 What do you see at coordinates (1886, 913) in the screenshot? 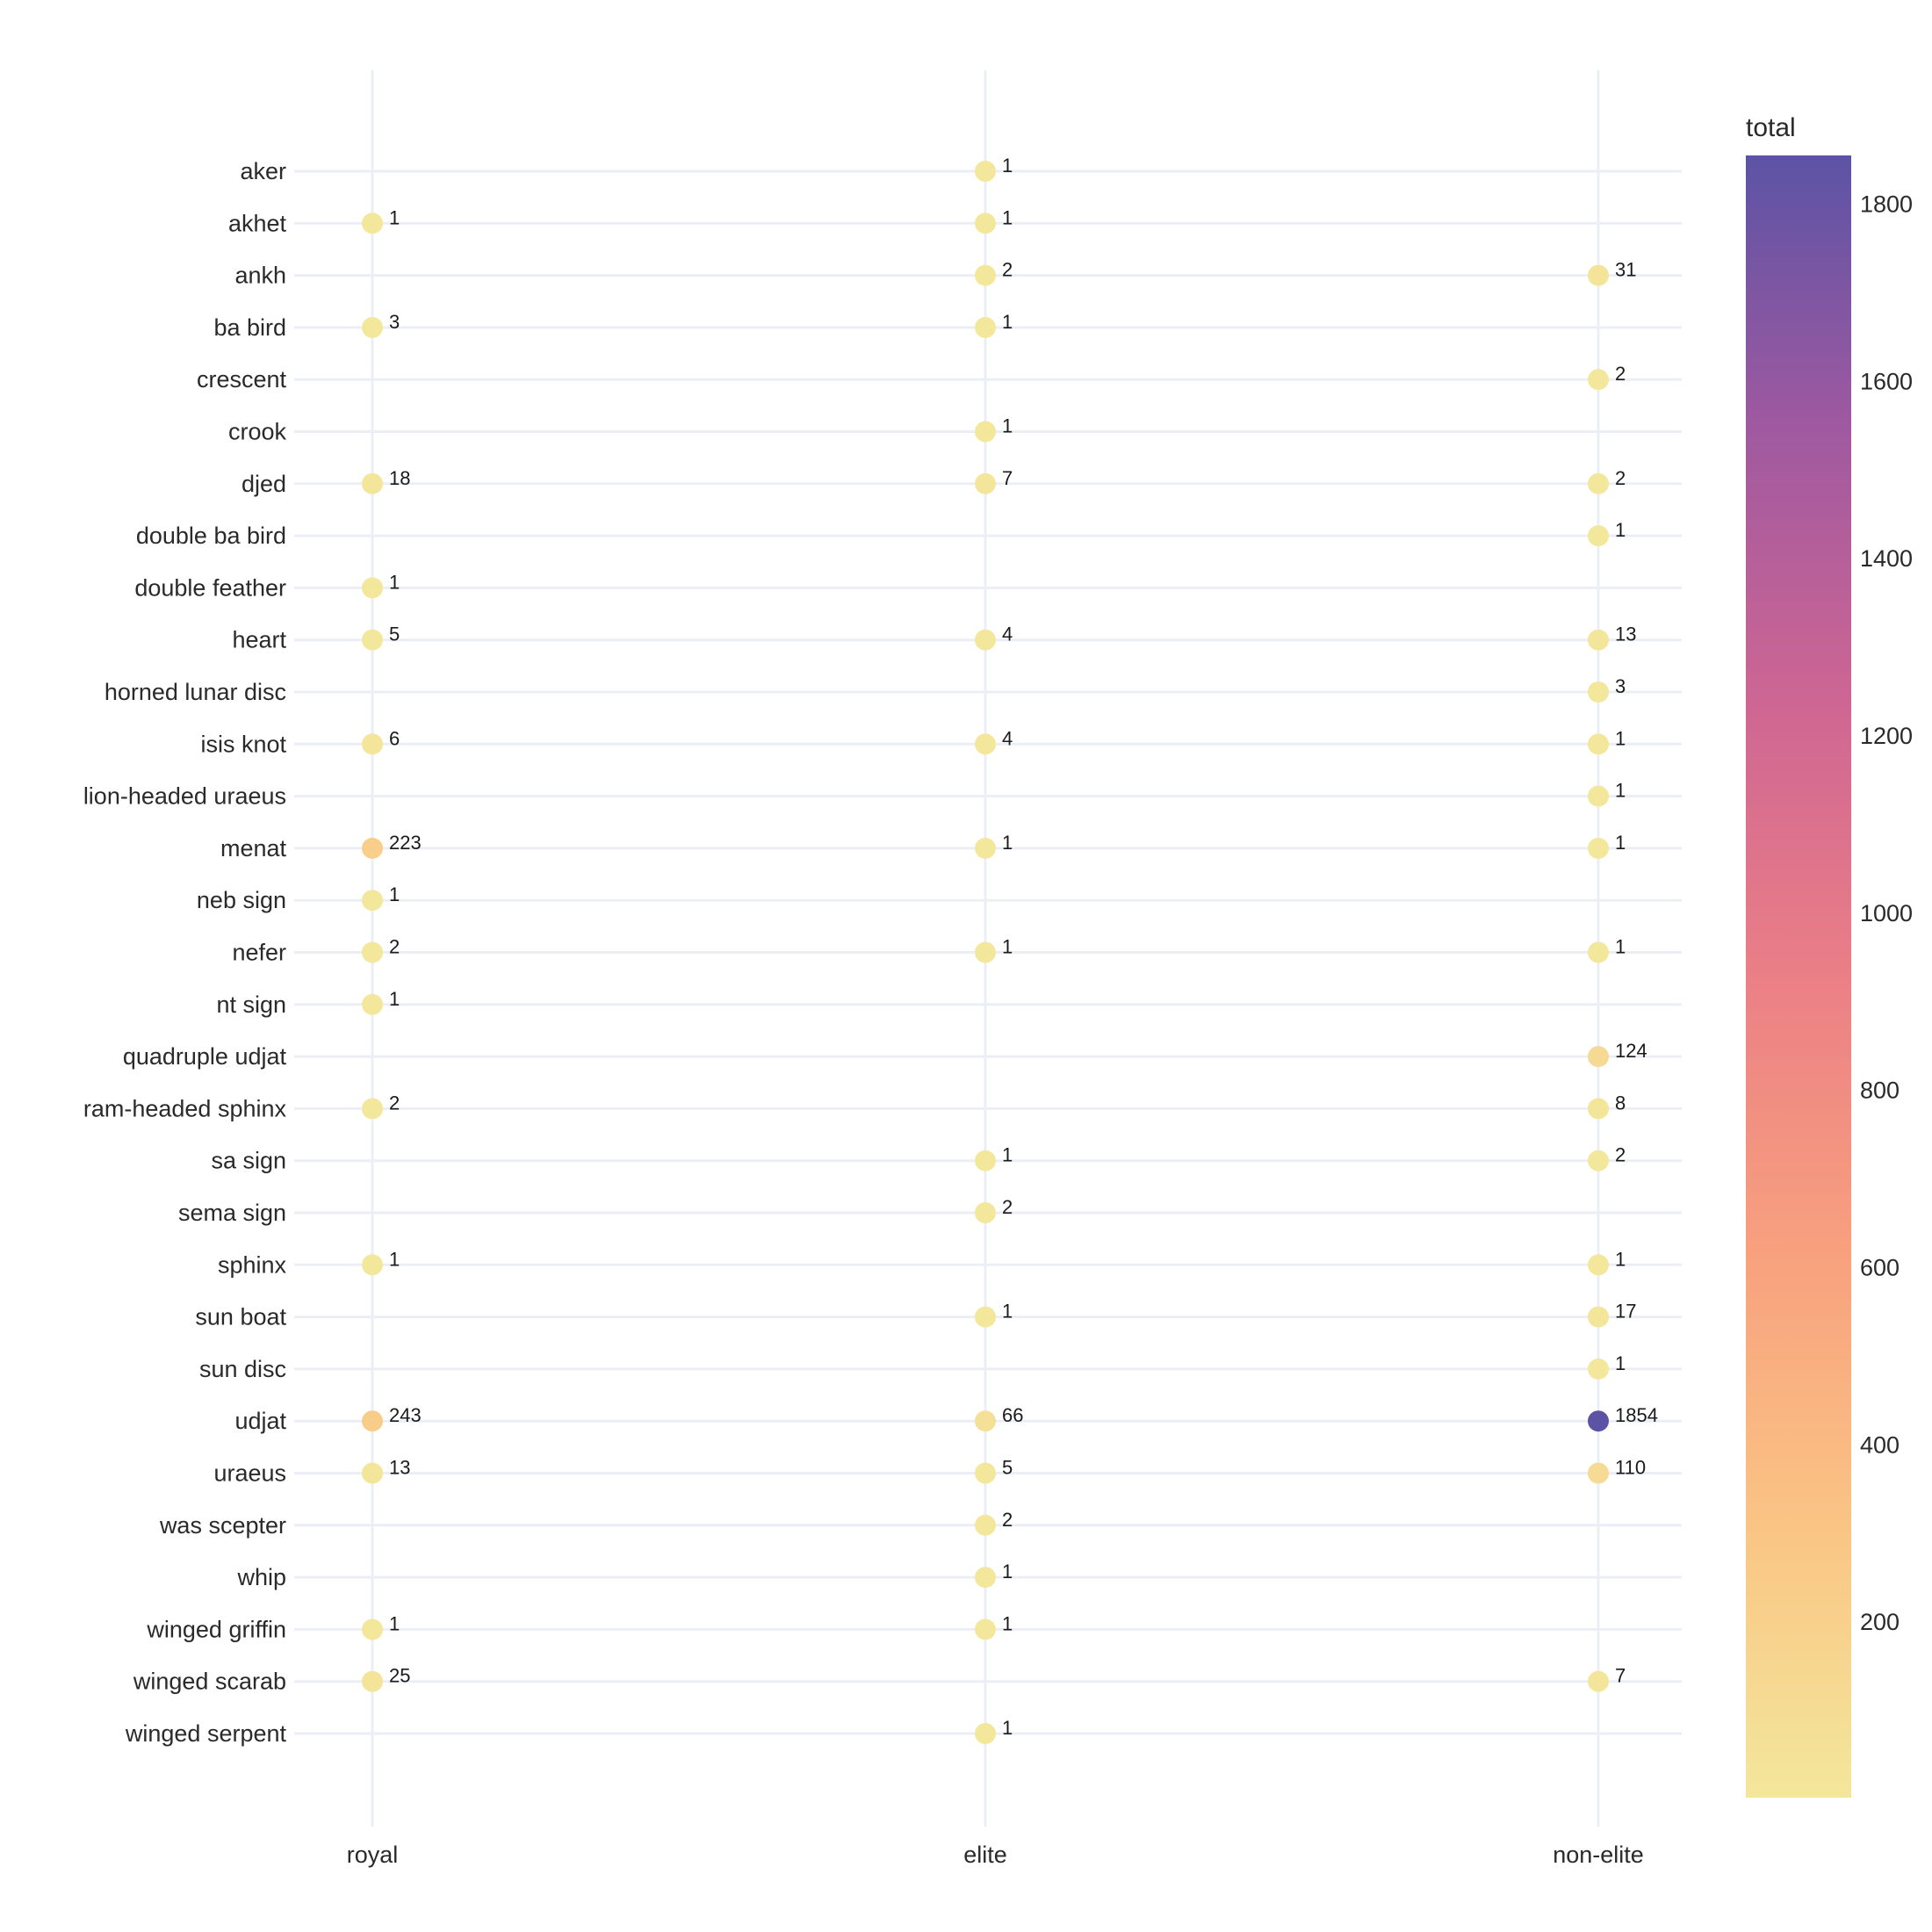
I see `colorbar-tick-label: 1000` at bounding box center [1886, 913].